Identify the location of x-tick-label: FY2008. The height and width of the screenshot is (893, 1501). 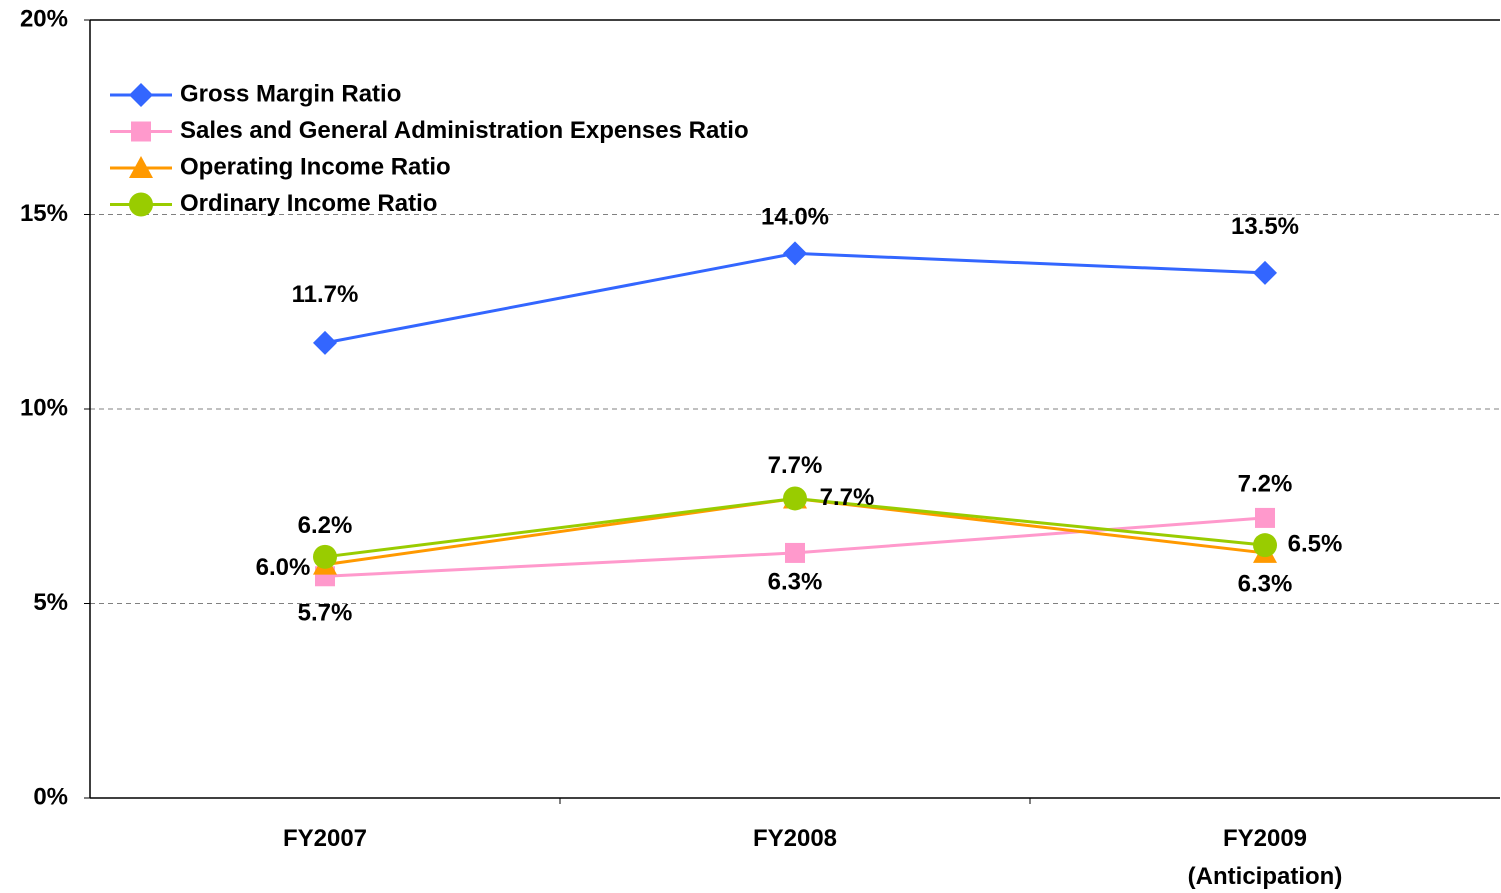
(795, 838).